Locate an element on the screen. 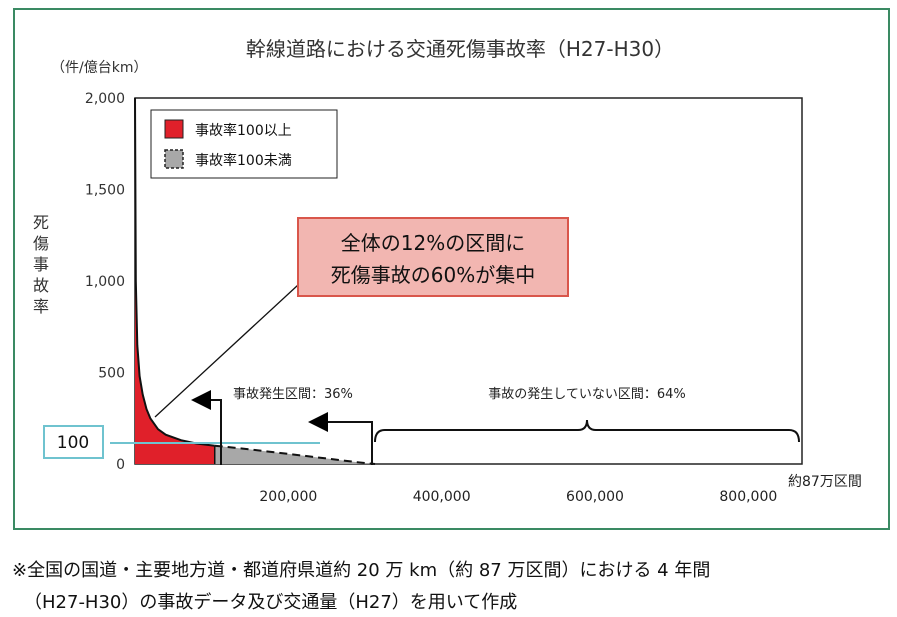 The height and width of the screenshot is (617, 897). y-tick-label: 0 is located at coordinates (120, 465).